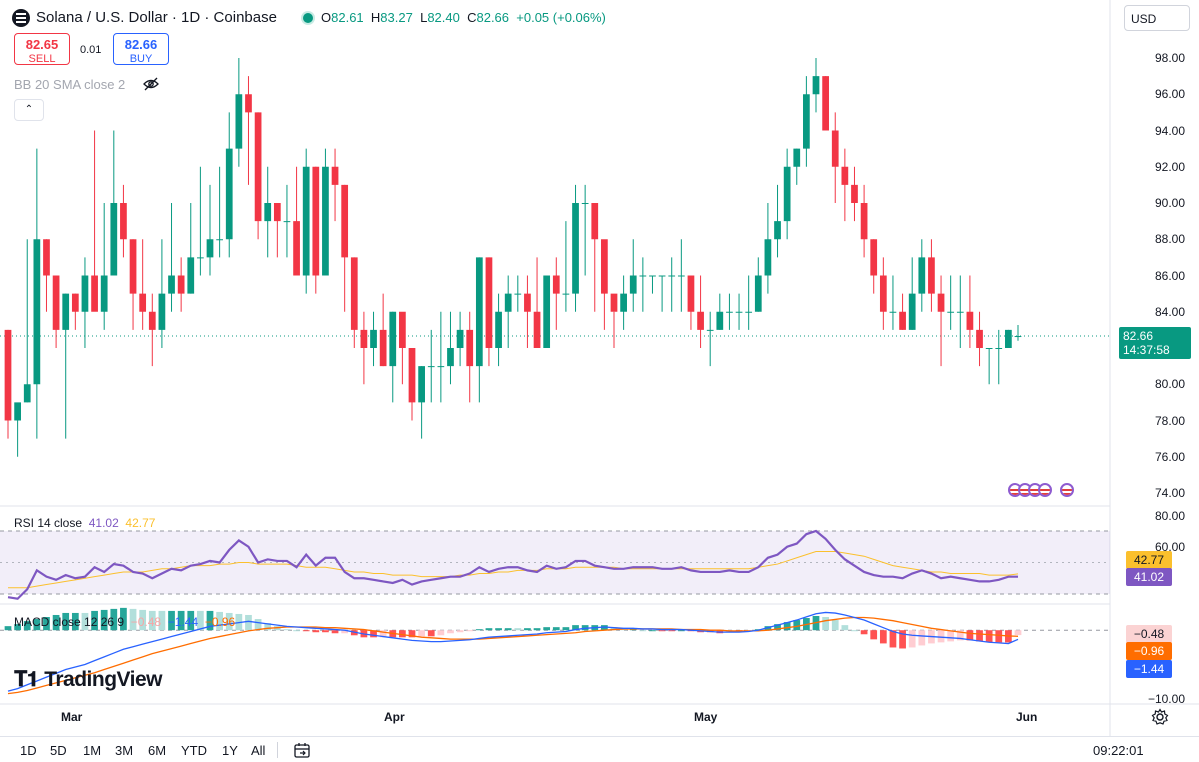  Describe the element at coordinates (156, 17) in the screenshot. I see `symbol-title: Solana / U.S. Dollar · 1D · Coinbase` at that location.